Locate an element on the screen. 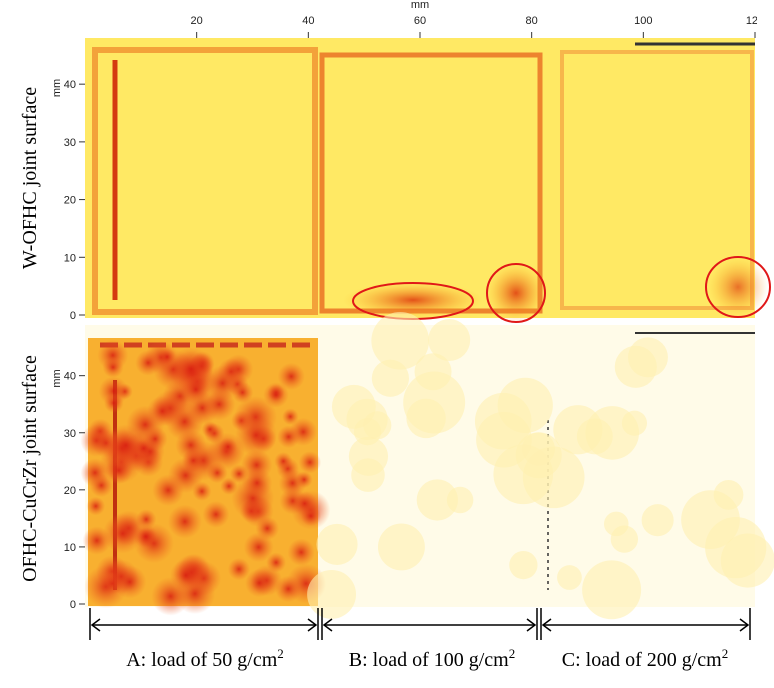 This screenshot has width=774, height=688. load-text: A: load of 50 g/cm is located at coordinates (202, 660).